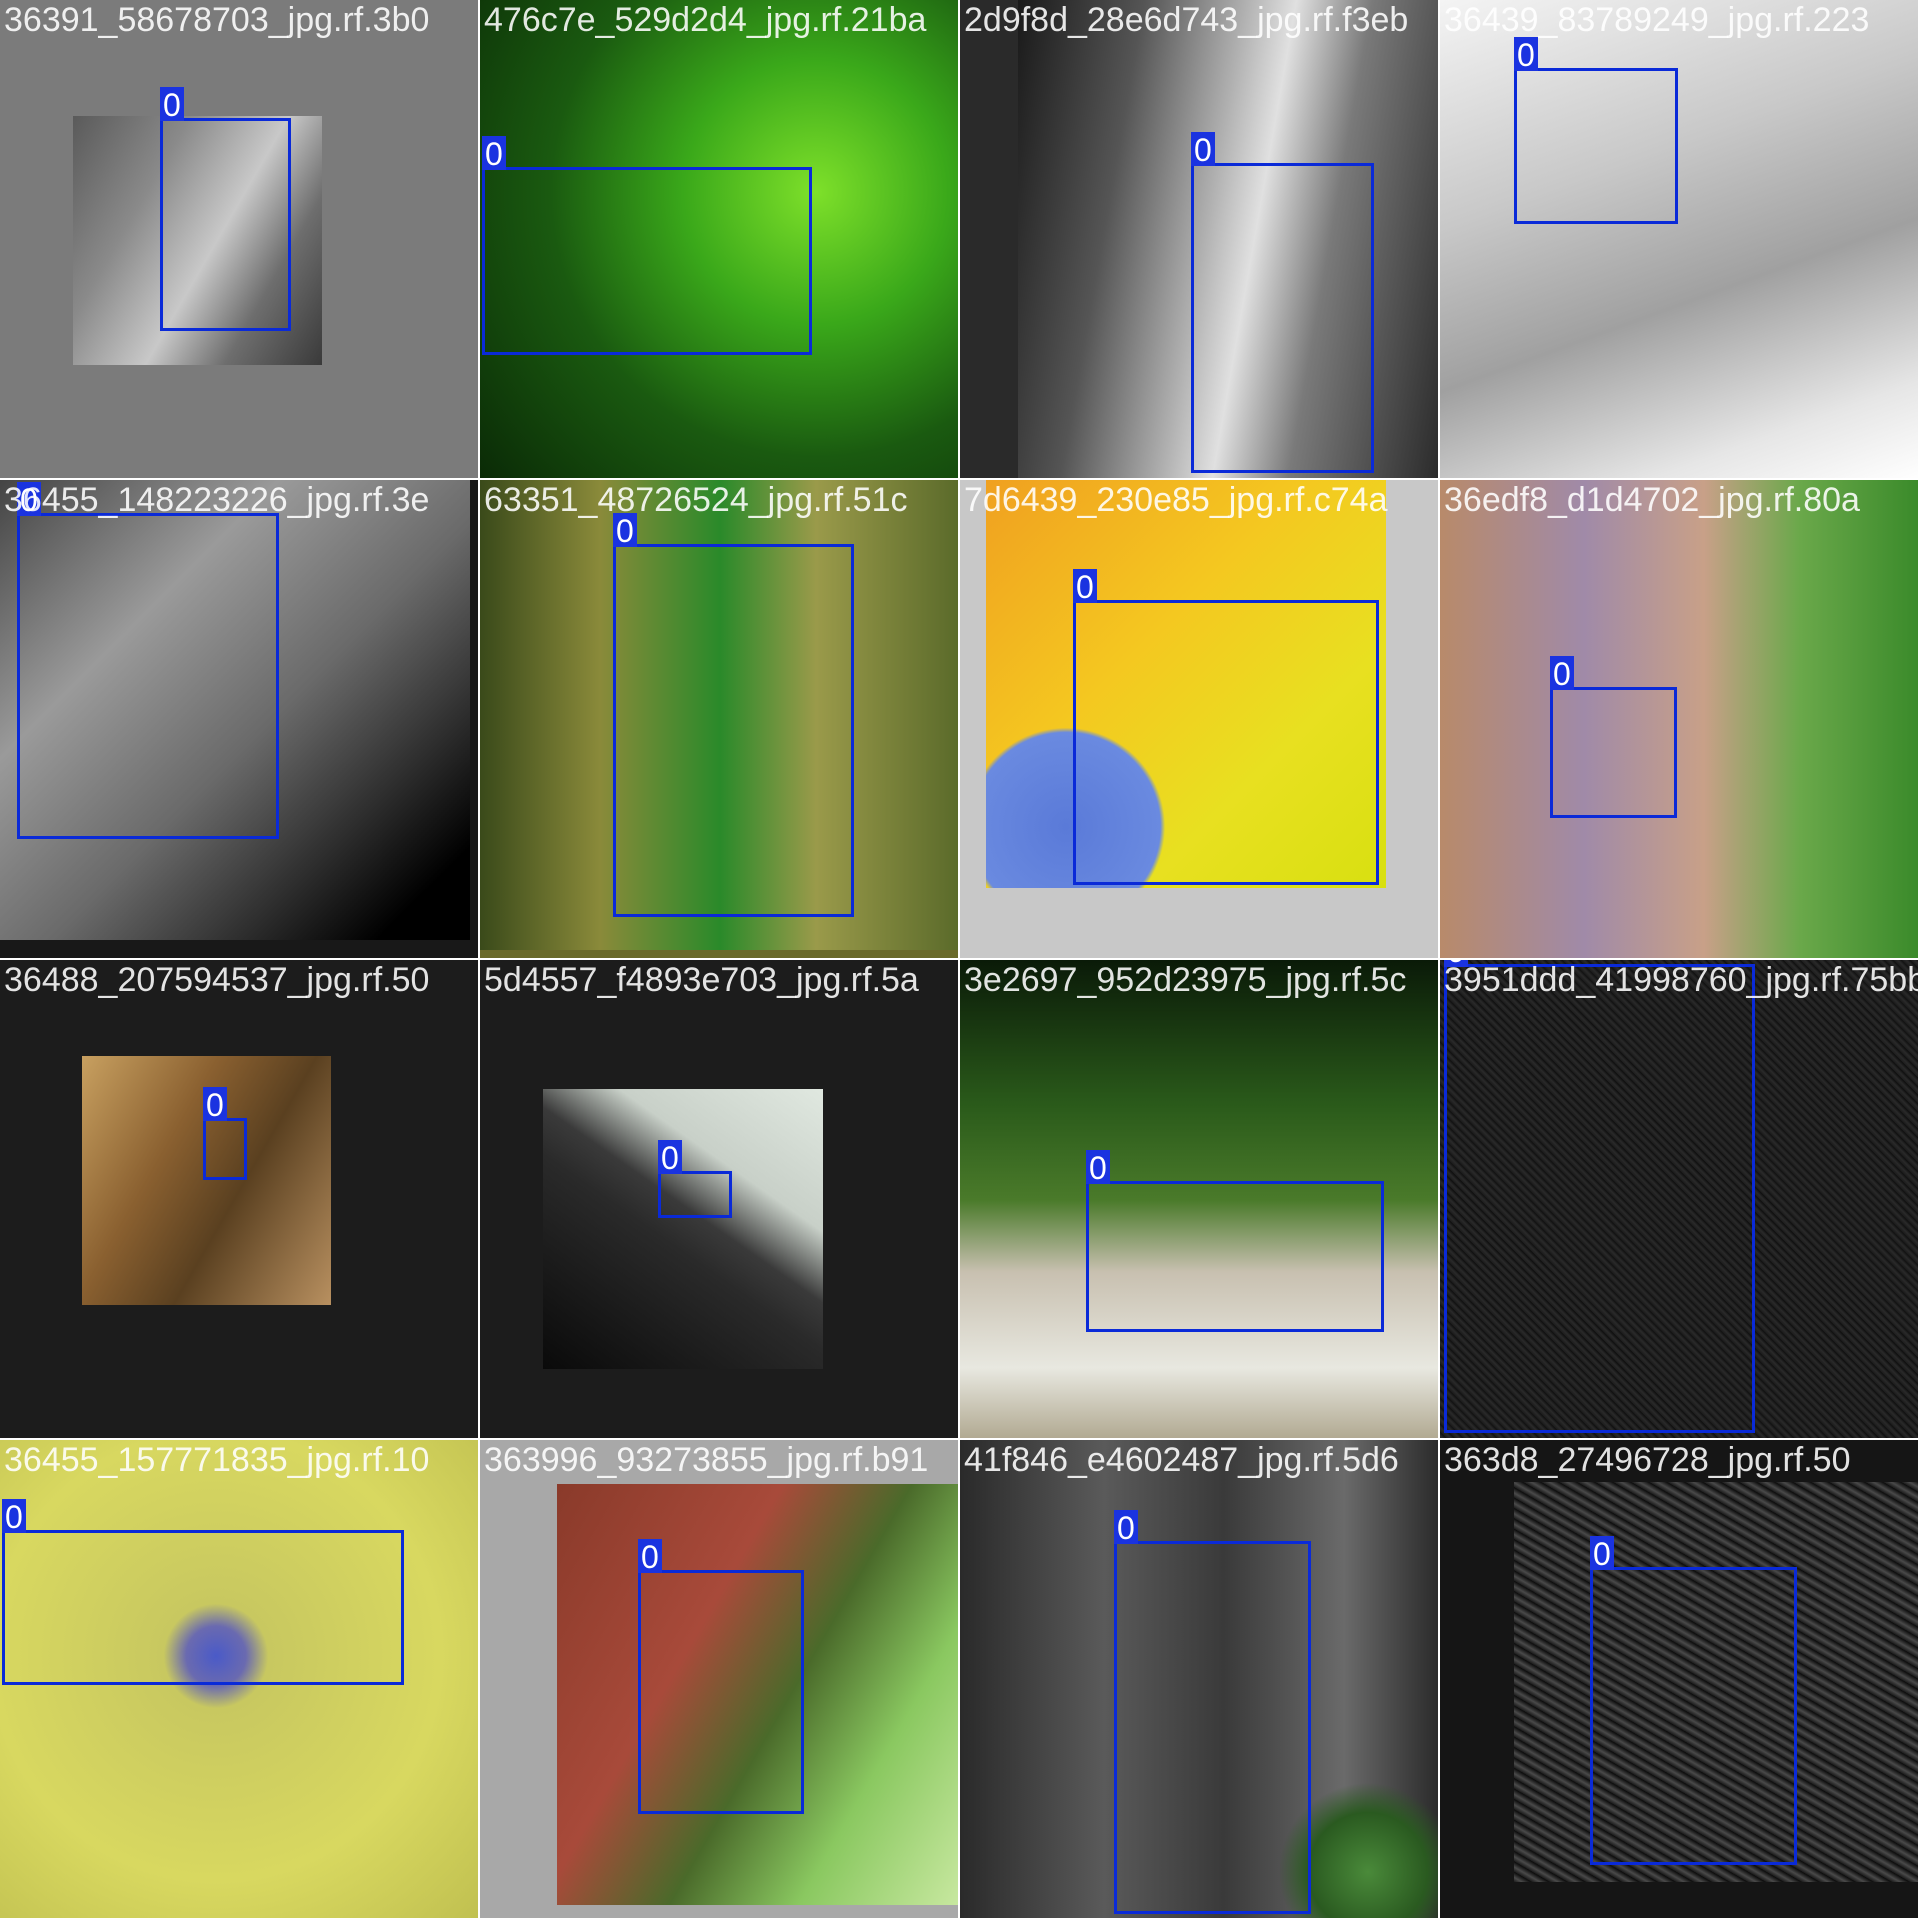 This screenshot has height=1920, width=1920. I want to click on tile-9: 0 36488_207594537_jpg.rf.50, so click(240, 1200).